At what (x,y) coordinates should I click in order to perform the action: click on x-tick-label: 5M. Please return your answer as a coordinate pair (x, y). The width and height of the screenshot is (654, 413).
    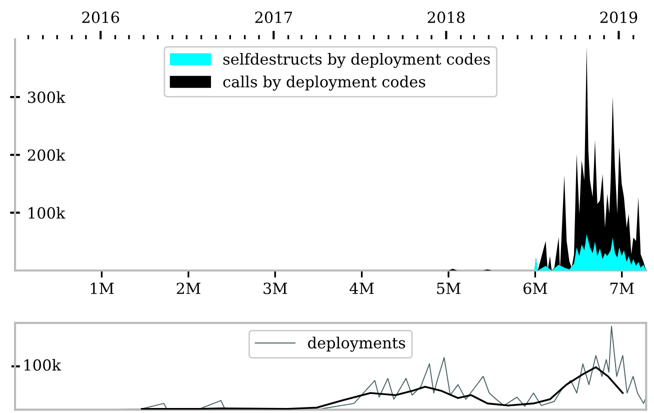
    Looking at the image, I should click on (448, 288).